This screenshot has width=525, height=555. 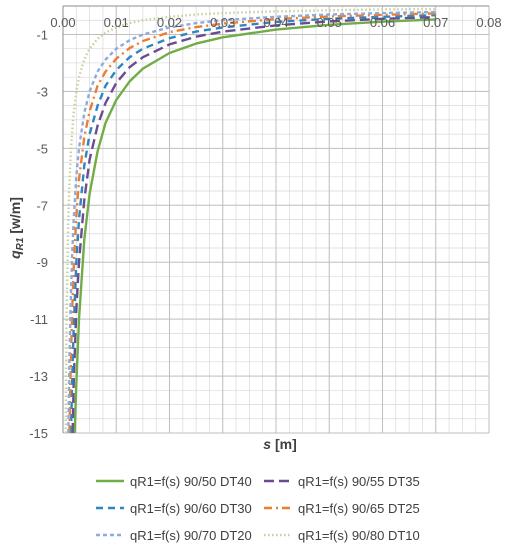 I want to click on y-tick-label: -5, so click(x=42, y=148).